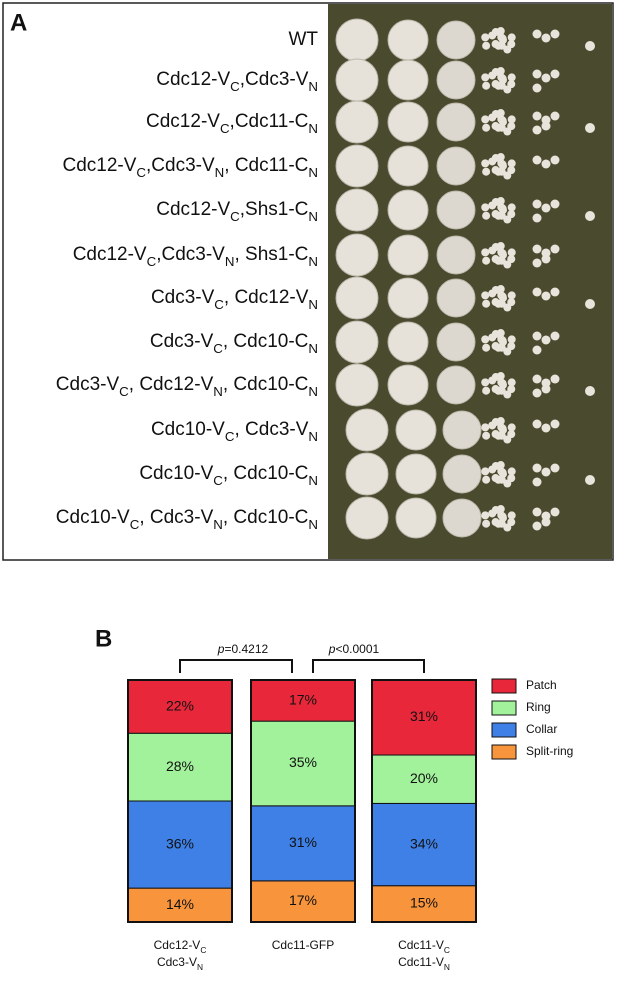  Describe the element at coordinates (303, 842) in the screenshot. I see `value-label: 31%` at that location.